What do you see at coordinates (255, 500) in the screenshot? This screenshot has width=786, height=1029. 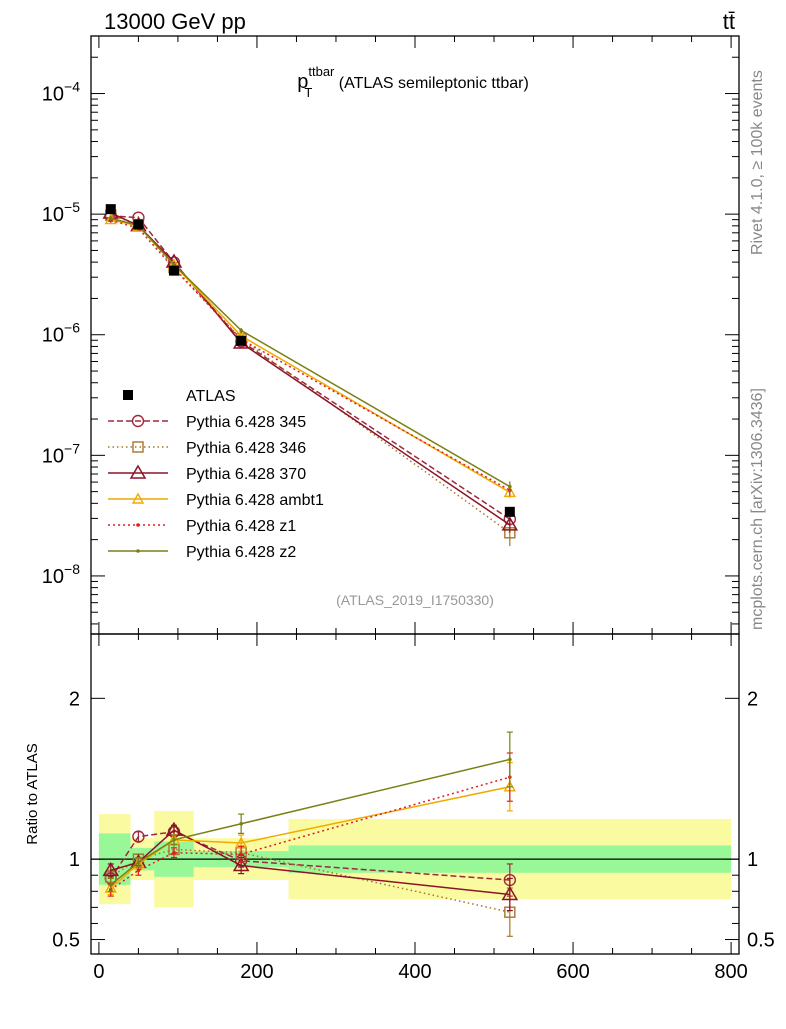 I see `legend-label: Pythia 6.428 ambt1` at bounding box center [255, 500].